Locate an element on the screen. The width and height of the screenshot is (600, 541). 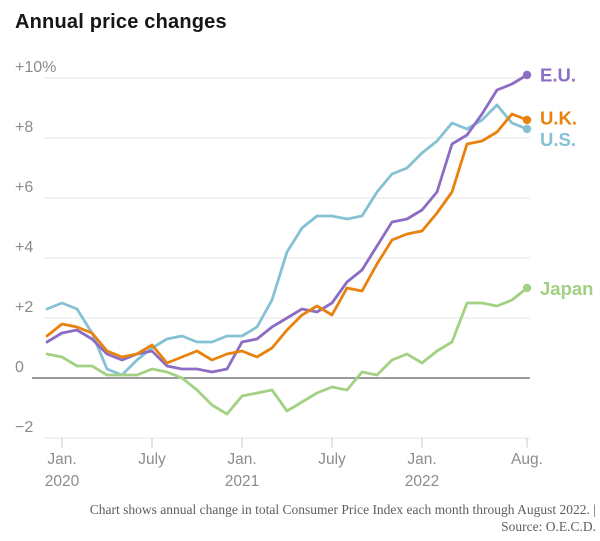
y-axis-tick-label: +2 is located at coordinates (24, 307).